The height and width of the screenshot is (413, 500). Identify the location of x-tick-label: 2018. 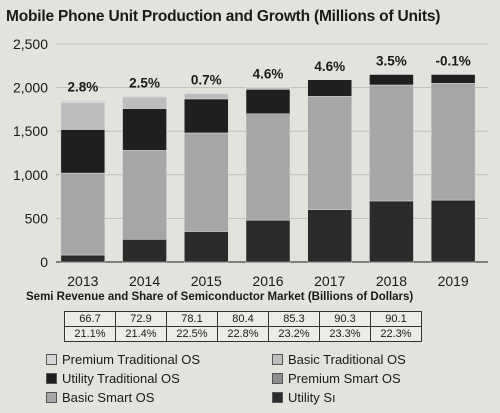
(391, 281).